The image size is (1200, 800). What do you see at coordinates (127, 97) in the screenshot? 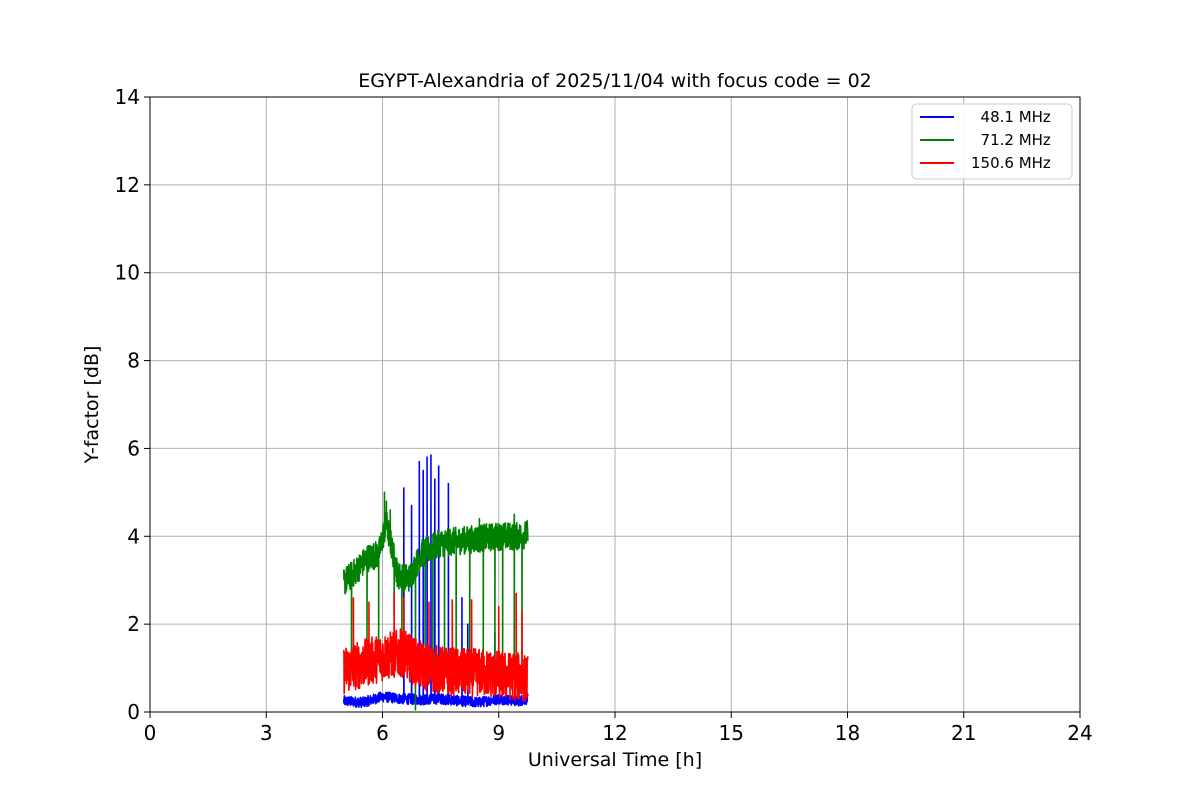
I see `y-tick-label: 14` at bounding box center [127, 97].